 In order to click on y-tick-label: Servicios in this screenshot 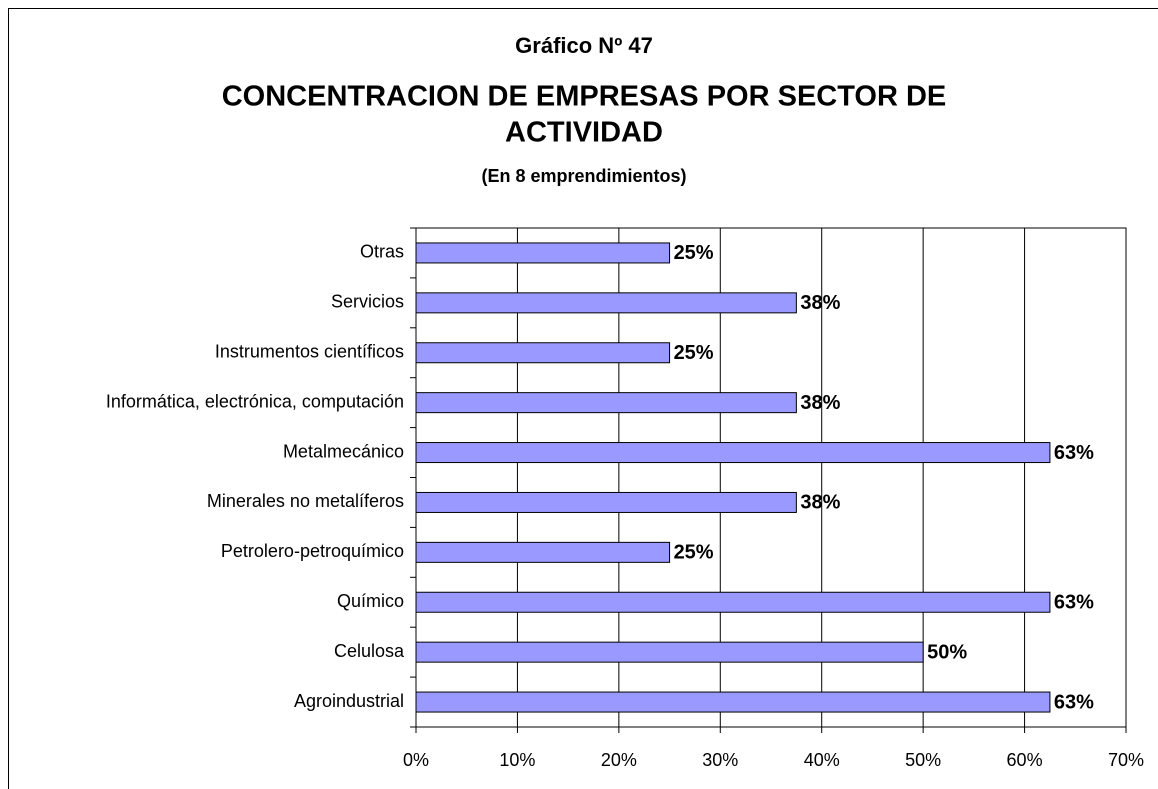, I will do `click(367, 302)`.